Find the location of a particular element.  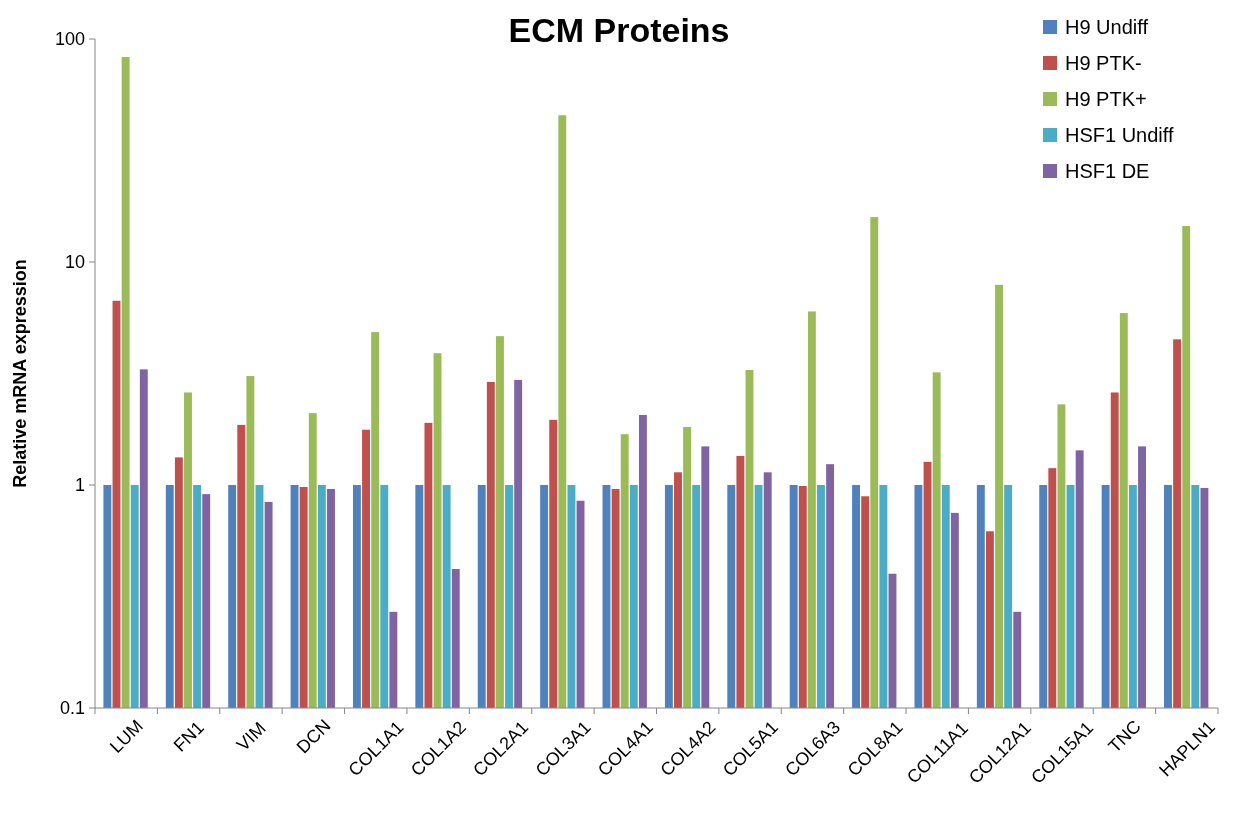

x-tick-label: FN1 is located at coordinates (188, 736).